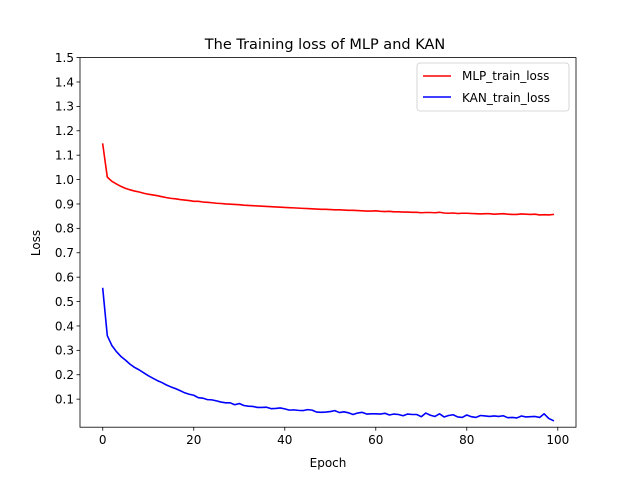 The width and height of the screenshot is (640, 480). What do you see at coordinates (64, 107) in the screenshot?
I see `y-tick-label: 1.3` at bounding box center [64, 107].